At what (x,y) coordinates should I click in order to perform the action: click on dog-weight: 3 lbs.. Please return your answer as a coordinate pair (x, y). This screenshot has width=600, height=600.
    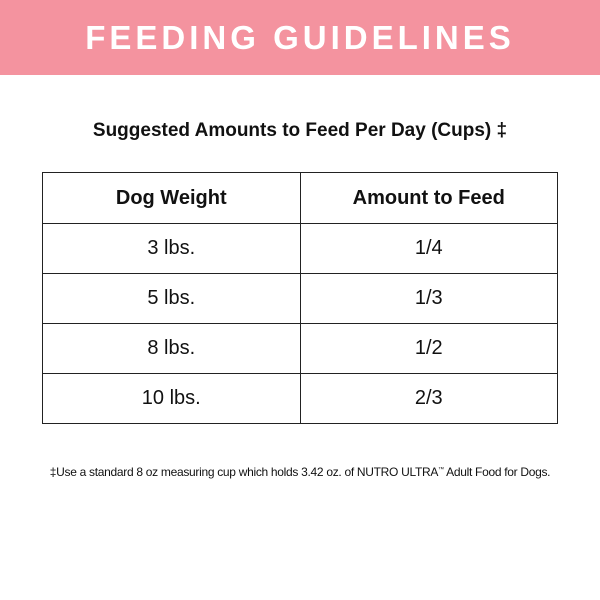
    Looking at the image, I should click on (171, 248).